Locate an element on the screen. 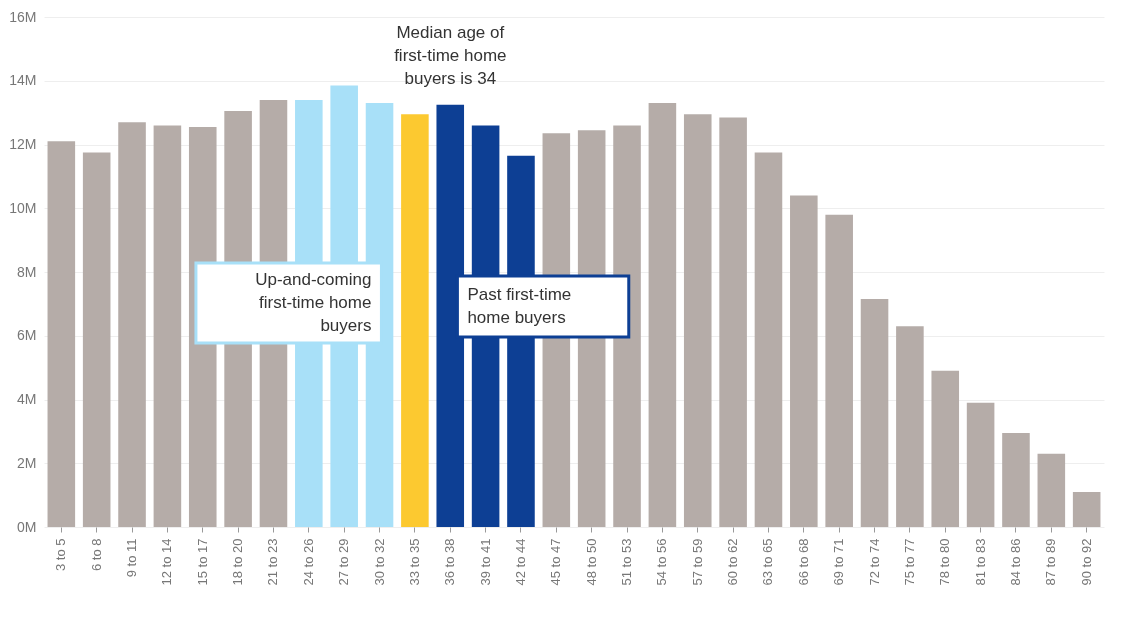 Image resolution: width=1123 pixels, height=618 pixels. x-tick-label: 69 to 71 is located at coordinates (839, 562).